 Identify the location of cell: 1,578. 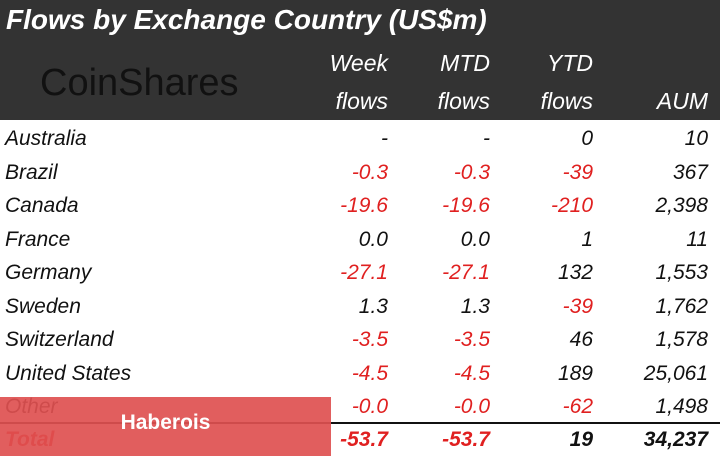
(681, 339).